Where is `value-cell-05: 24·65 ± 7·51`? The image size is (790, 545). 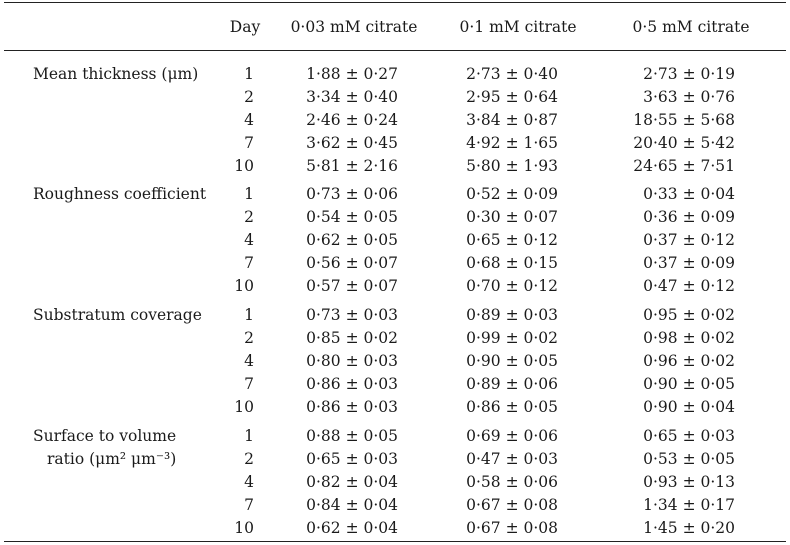 value-cell-05: 24·65 ± 7·51 is located at coordinates (684, 166).